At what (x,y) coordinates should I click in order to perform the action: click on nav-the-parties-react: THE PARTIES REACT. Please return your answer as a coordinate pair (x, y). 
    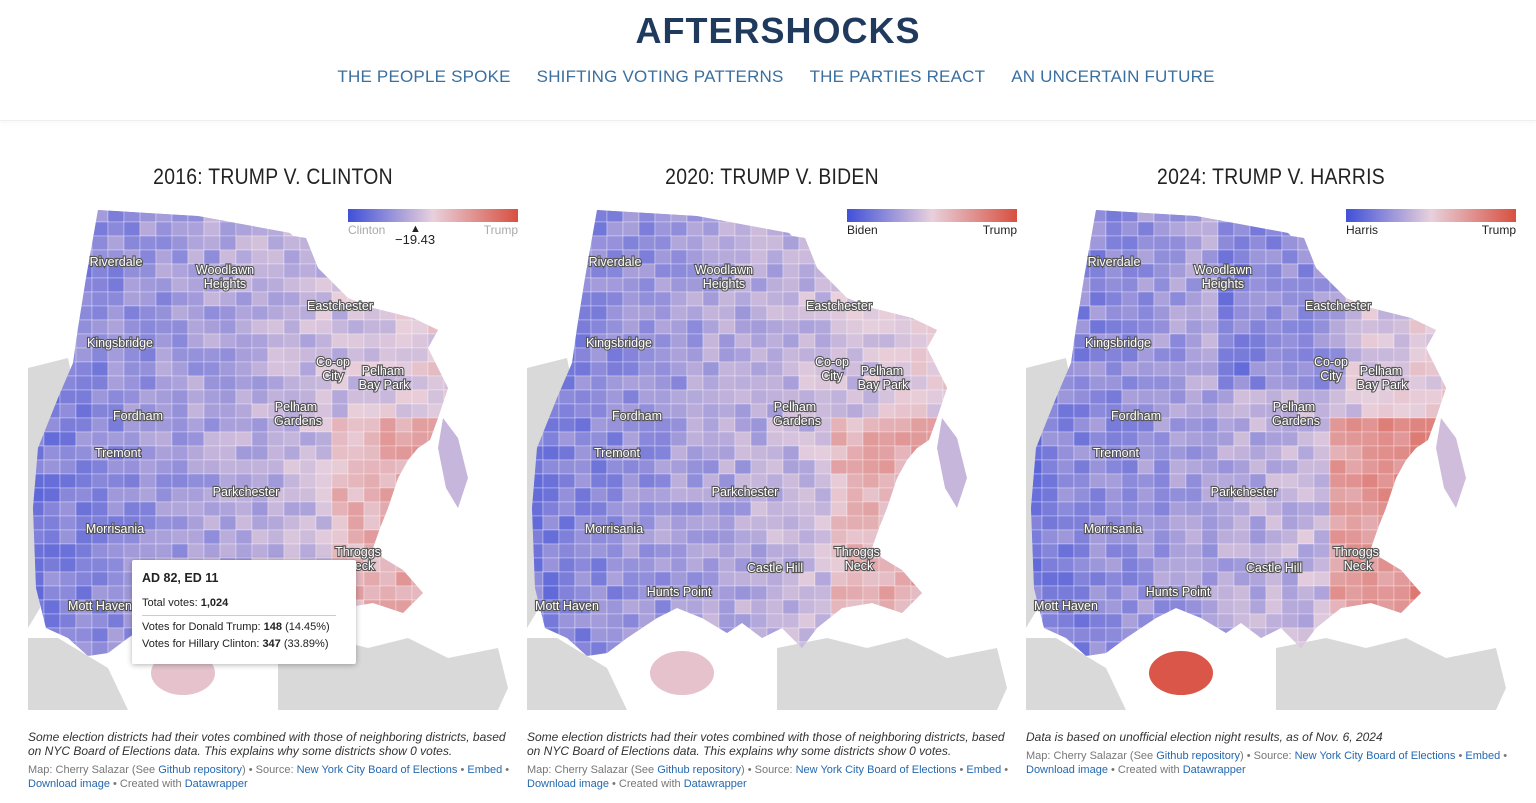
    Looking at the image, I should click on (897, 76).